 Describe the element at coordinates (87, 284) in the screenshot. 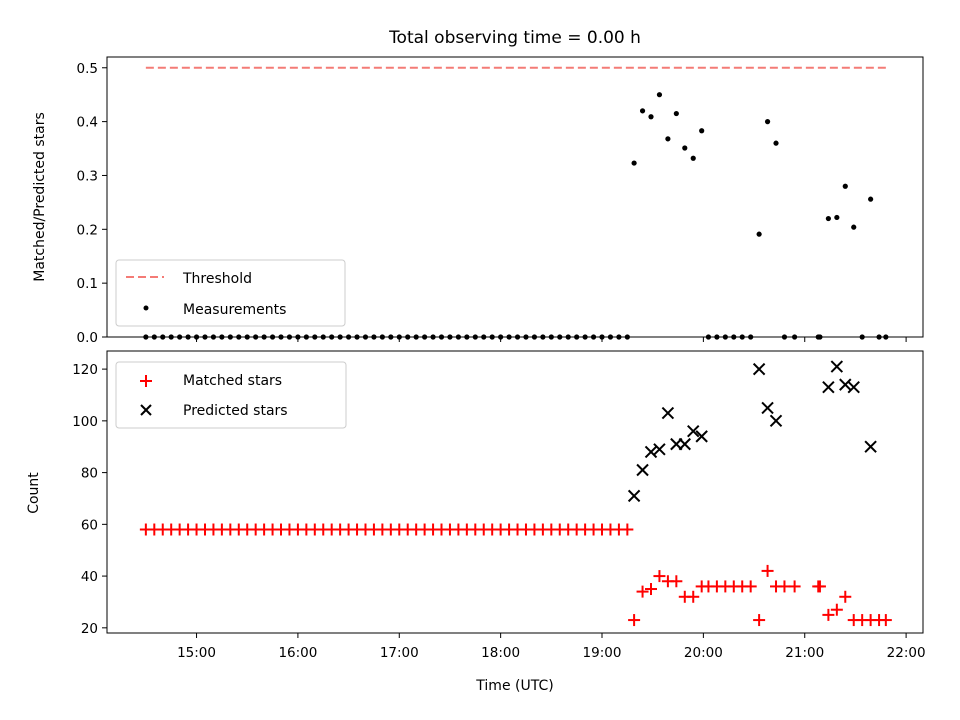

I see `top-y-tick-label: 0.1` at that location.